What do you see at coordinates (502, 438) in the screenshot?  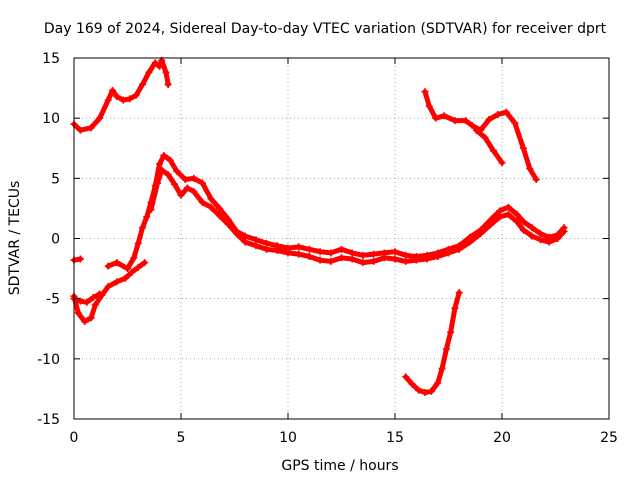 I see `x-tick-label: 20` at bounding box center [502, 438].